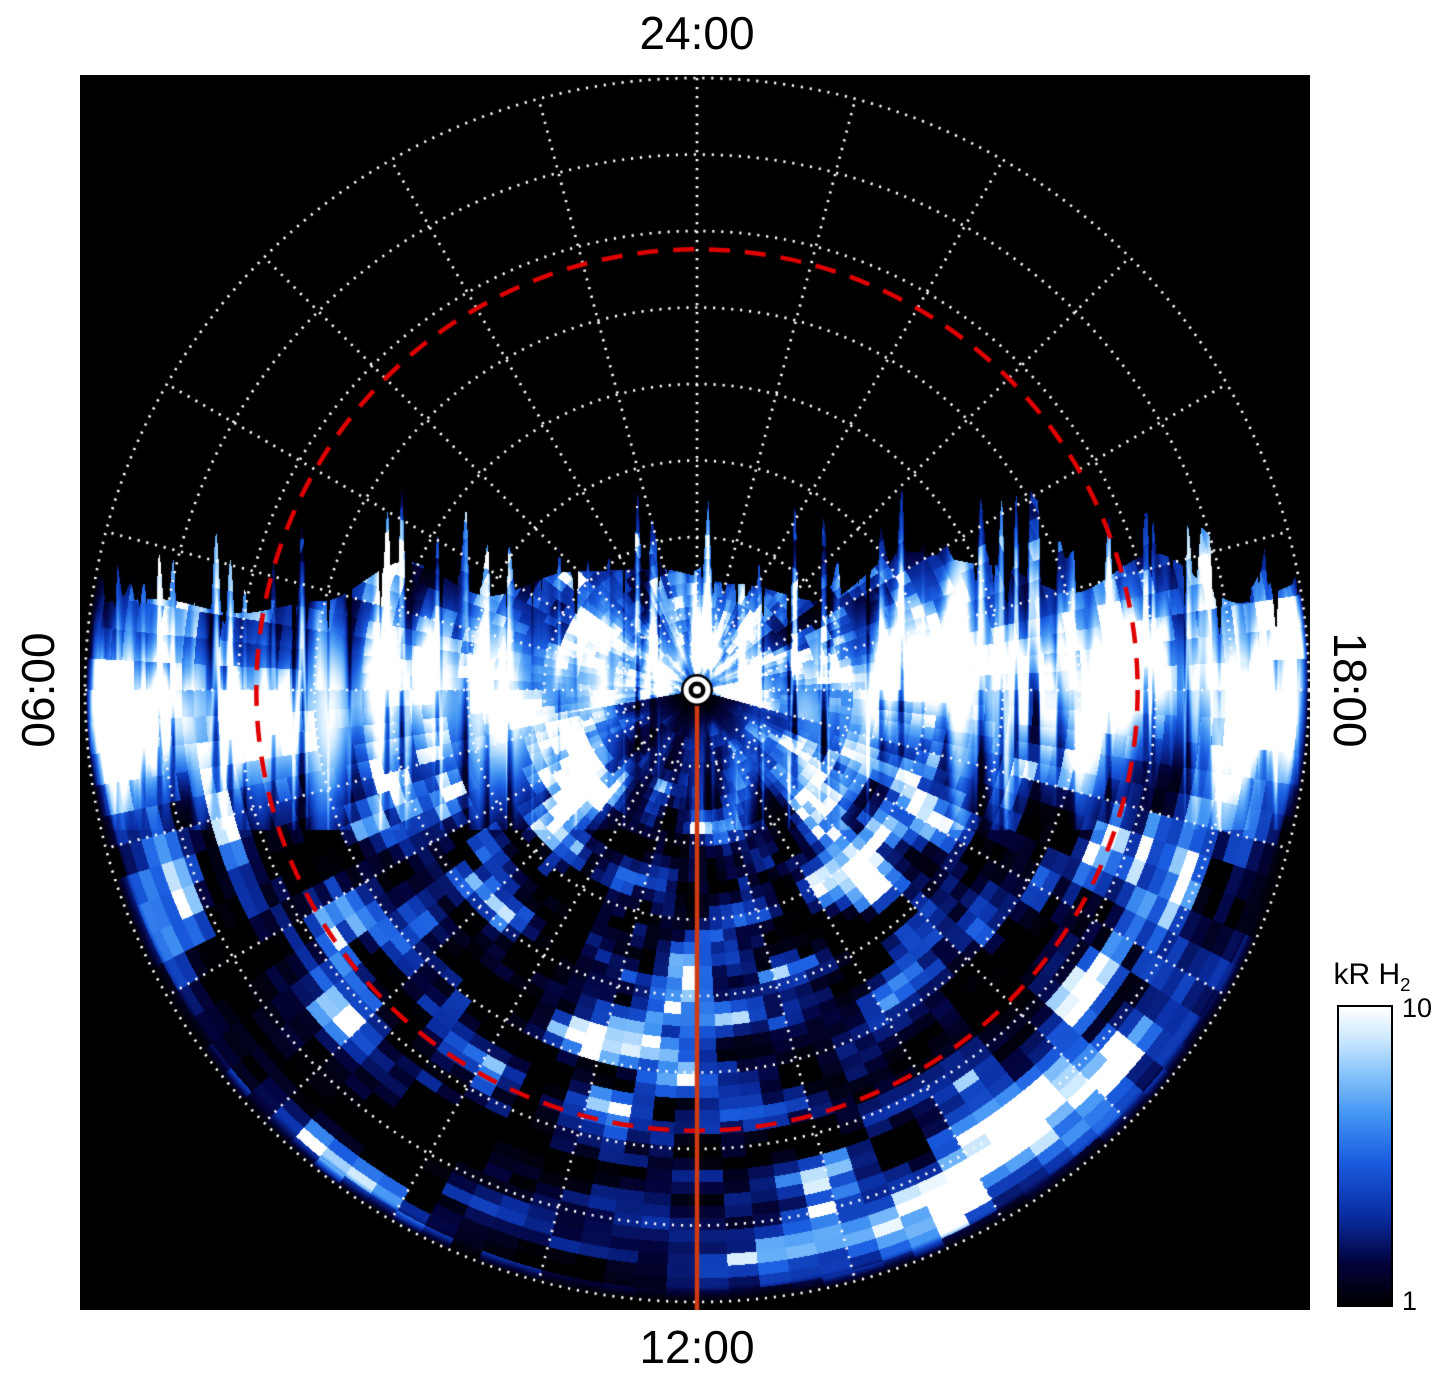 This screenshot has width=1447, height=1384. What do you see at coordinates (1410, 1301) in the screenshot?
I see `colorbar-tick-min: 1` at bounding box center [1410, 1301].